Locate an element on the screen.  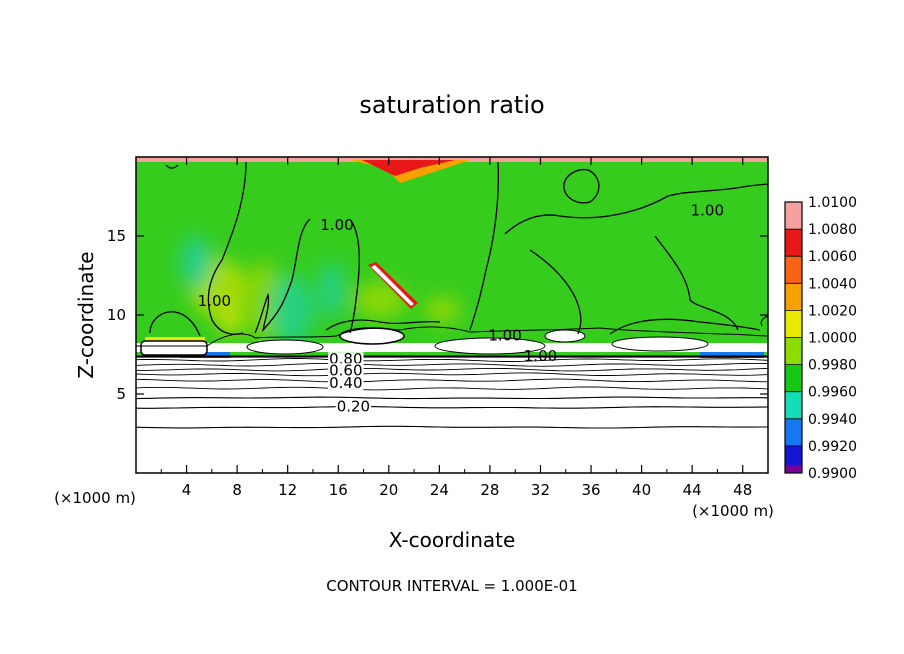
colorbar-label: 0.9940 is located at coordinates (832, 420).